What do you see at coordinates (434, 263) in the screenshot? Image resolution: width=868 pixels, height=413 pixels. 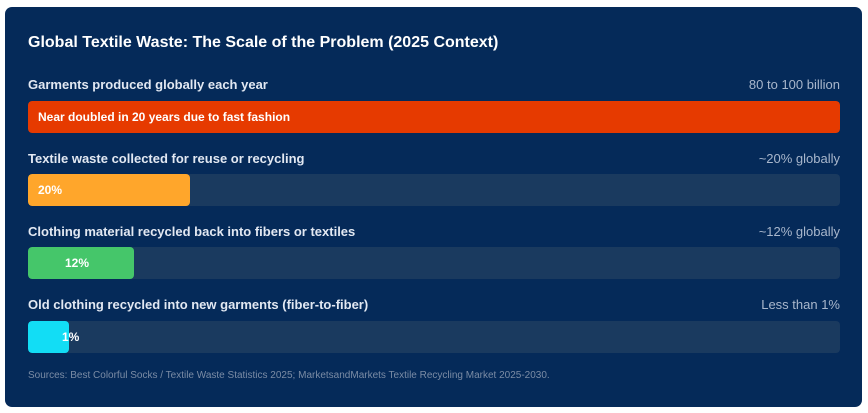 I see `bar-track-material-recycled: 12%` at bounding box center [434, 263].